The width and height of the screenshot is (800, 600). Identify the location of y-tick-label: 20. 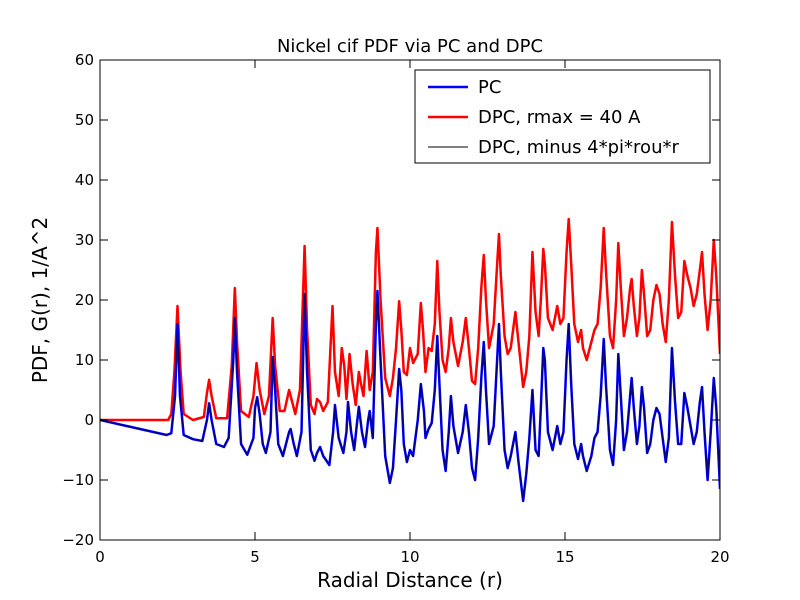
(84, 300).